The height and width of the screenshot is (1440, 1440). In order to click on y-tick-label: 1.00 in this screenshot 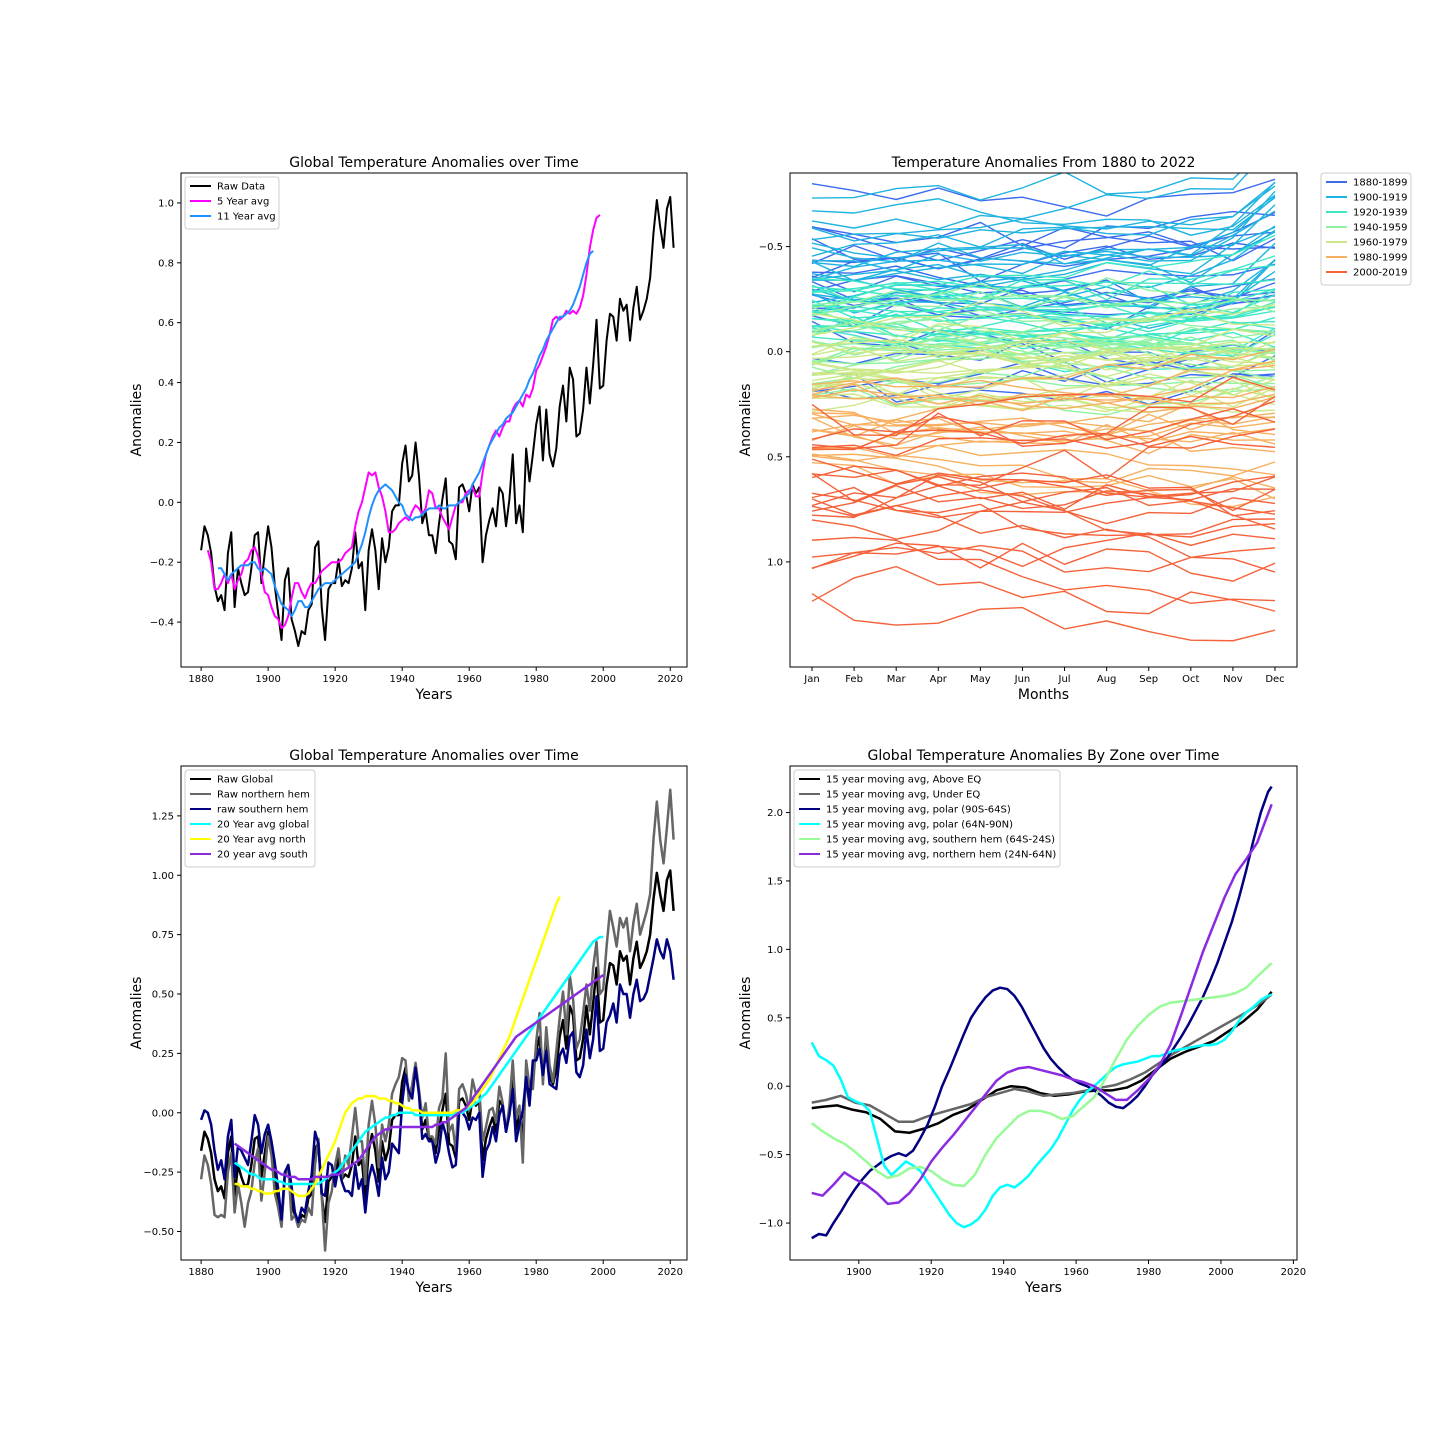, I will do `click(163, 876)`.